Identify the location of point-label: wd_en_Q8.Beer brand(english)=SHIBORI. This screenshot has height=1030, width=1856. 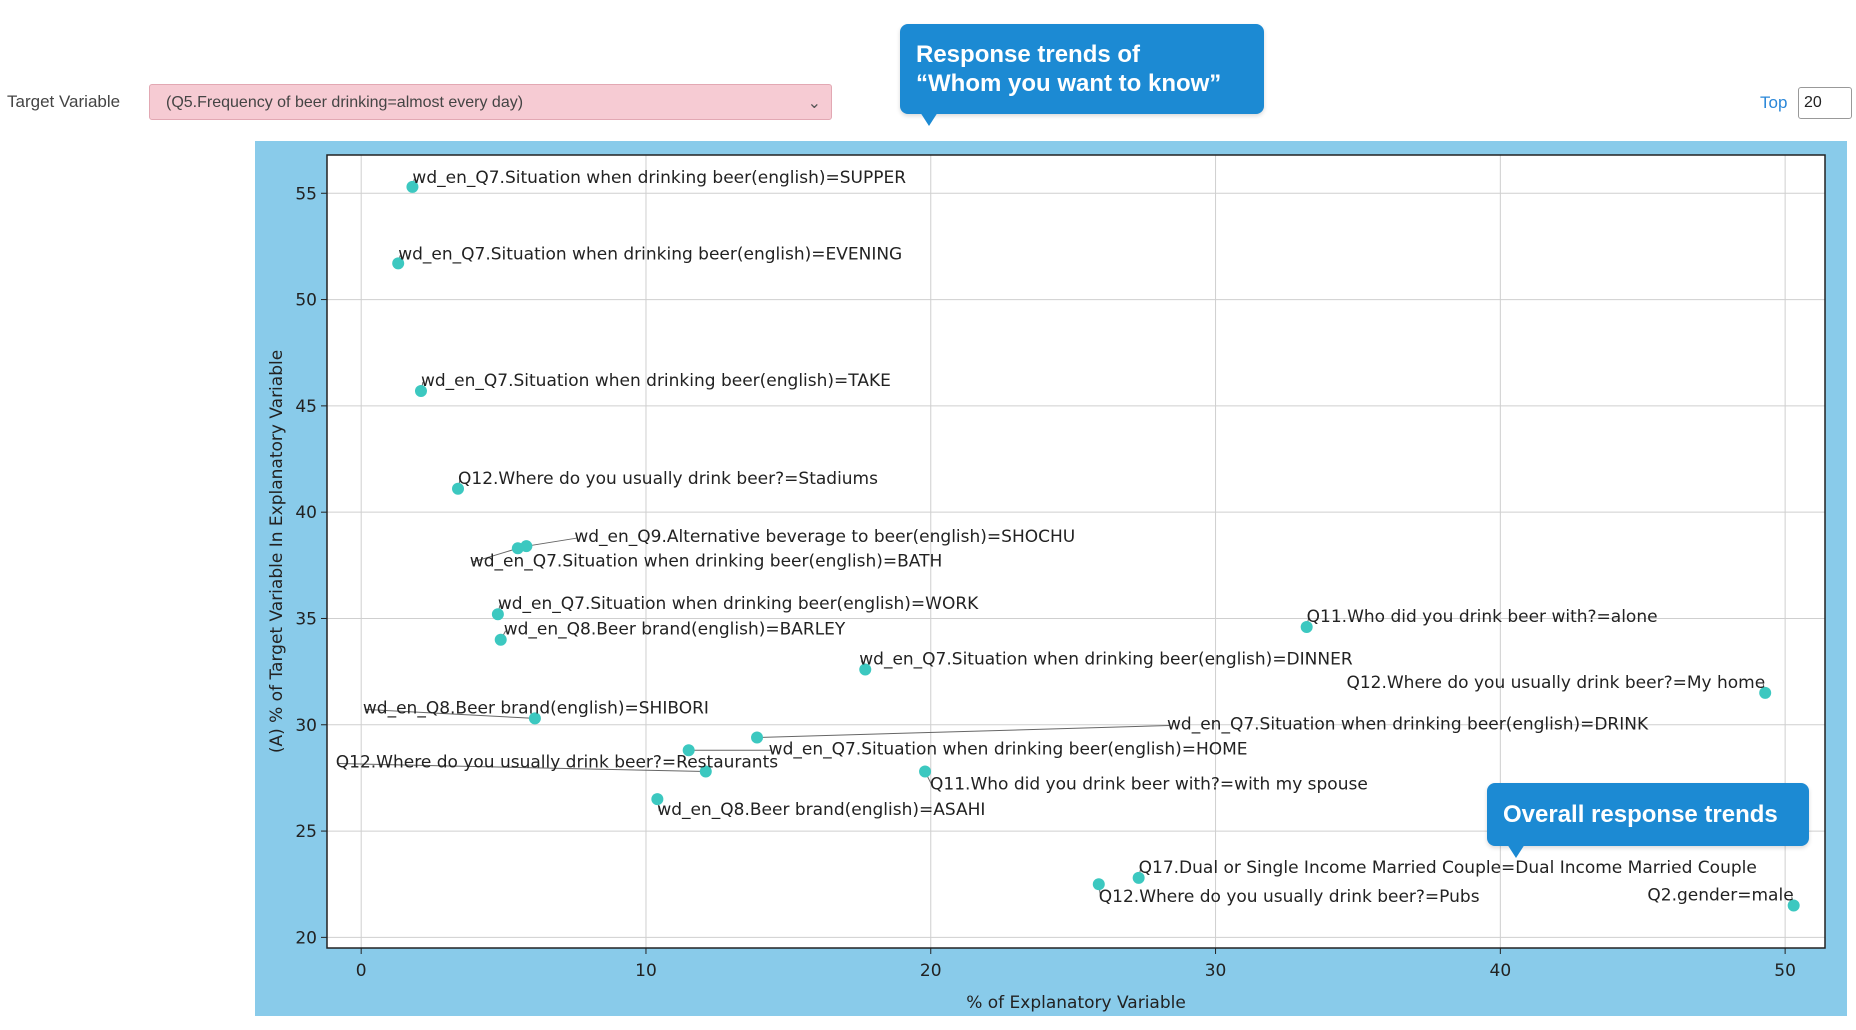
(536, 708).